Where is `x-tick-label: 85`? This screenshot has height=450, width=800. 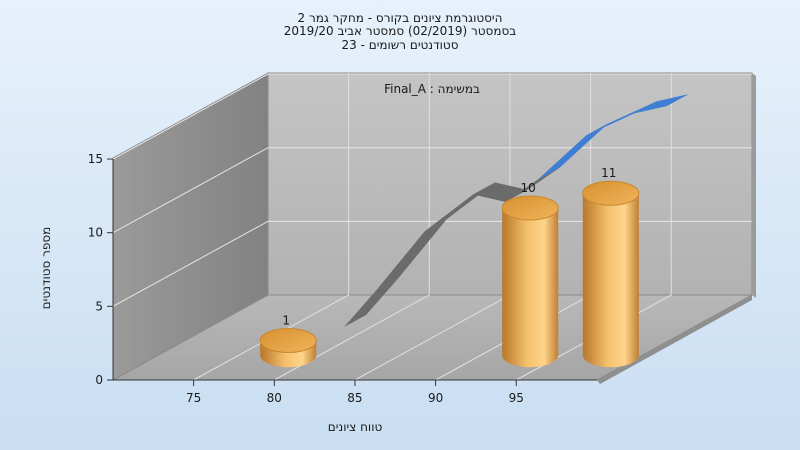
x-tick-label: 85 is located at coordinates (354, 398).